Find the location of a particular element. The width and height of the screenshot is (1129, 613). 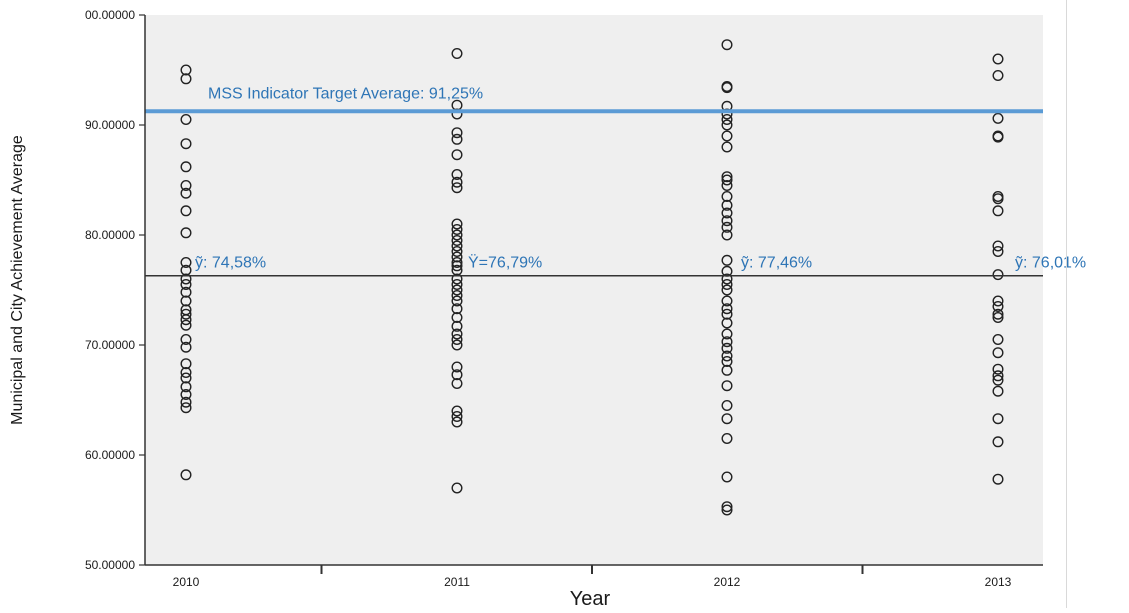

year-average-label: ỹ: 74,58% is located at coordinates (230, 263).